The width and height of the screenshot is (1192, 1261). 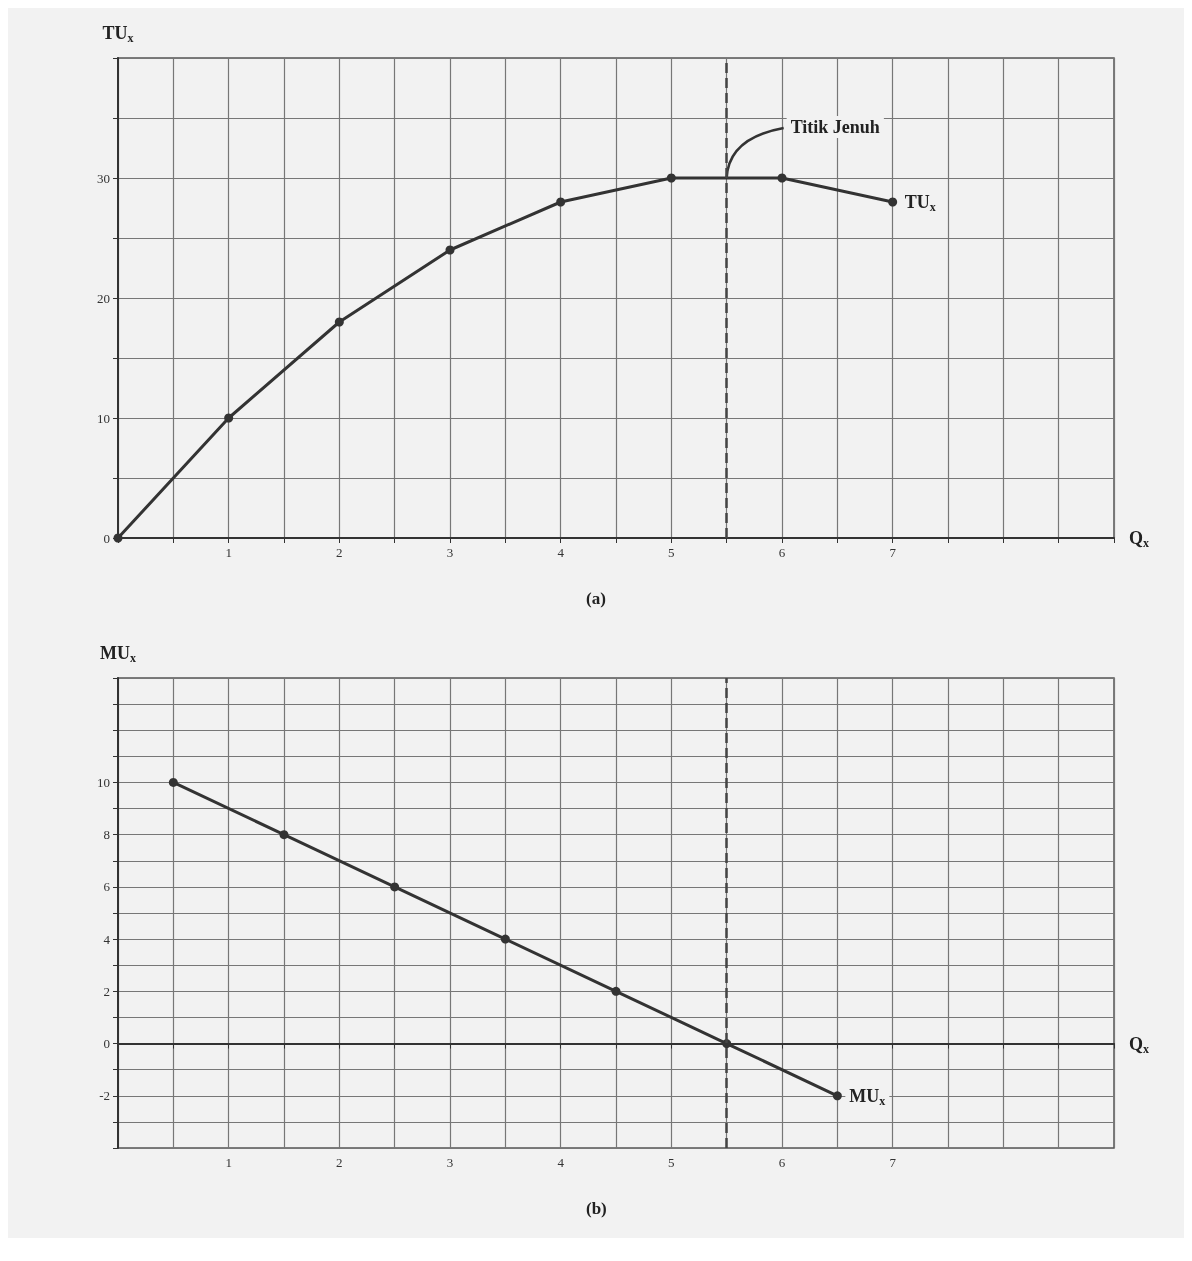 What do you see at coordinates (107, 939) in the screenshot?
I see `y-tick-label: 4` at bounding box center [107, 939].